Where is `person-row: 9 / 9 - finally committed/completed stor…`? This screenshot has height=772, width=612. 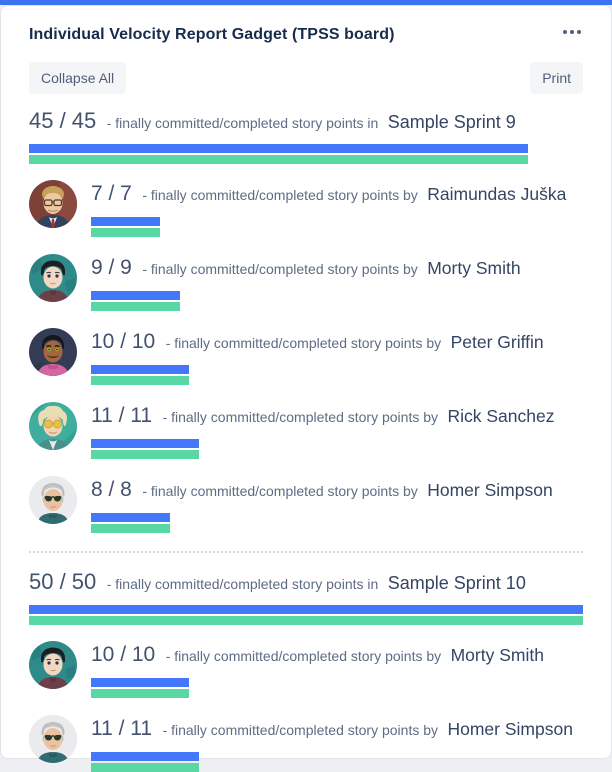 person-row: 9 / 9 - finally committed/completed stor… is located at coordinates (306, 282).